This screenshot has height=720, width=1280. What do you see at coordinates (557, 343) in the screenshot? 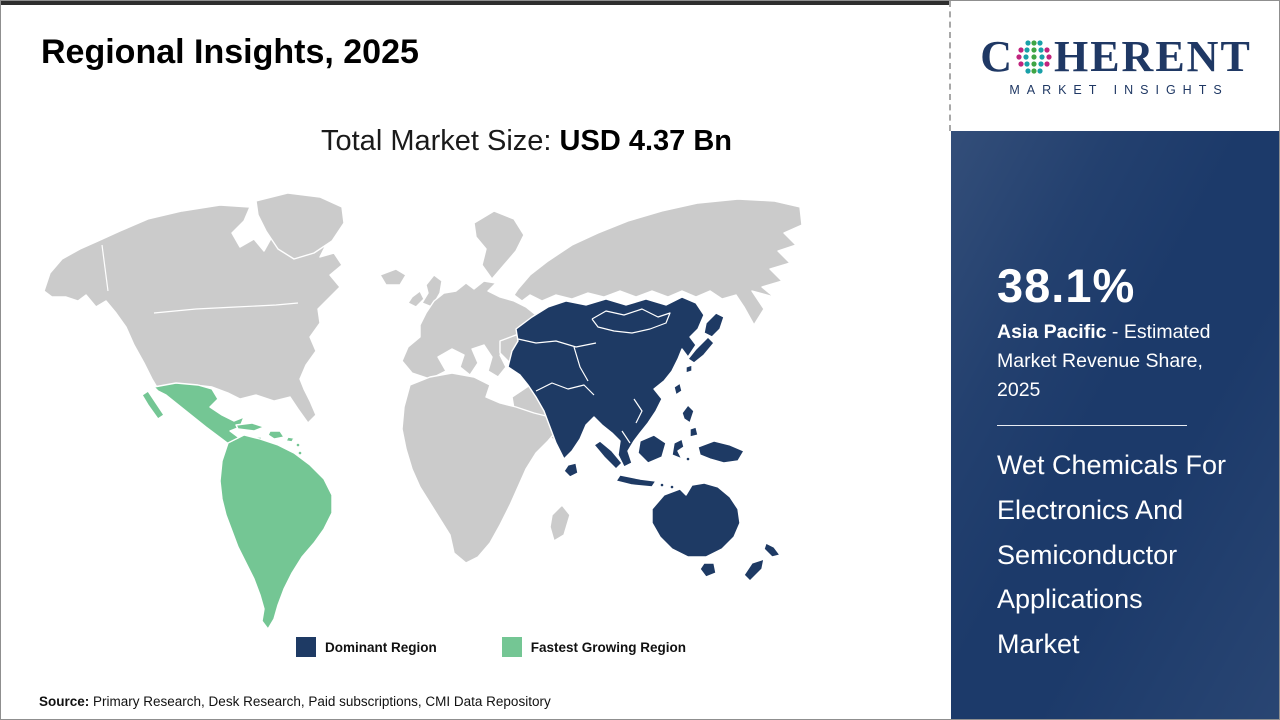
I see `kazakh-china-border` at bounding box center [557, 343].